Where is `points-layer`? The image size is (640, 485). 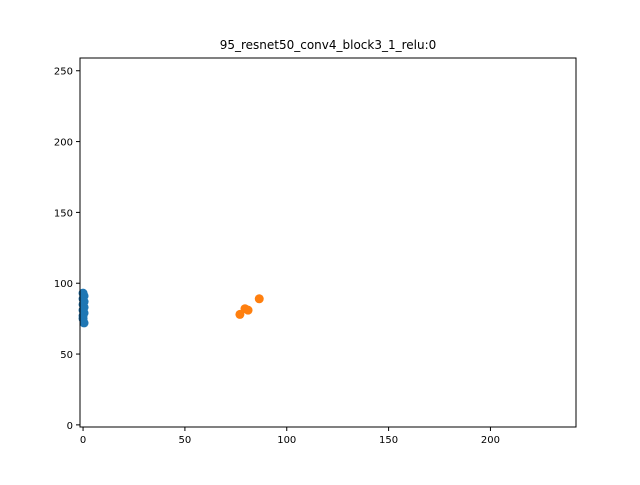
points-layer is located at coordinates (171, 308).